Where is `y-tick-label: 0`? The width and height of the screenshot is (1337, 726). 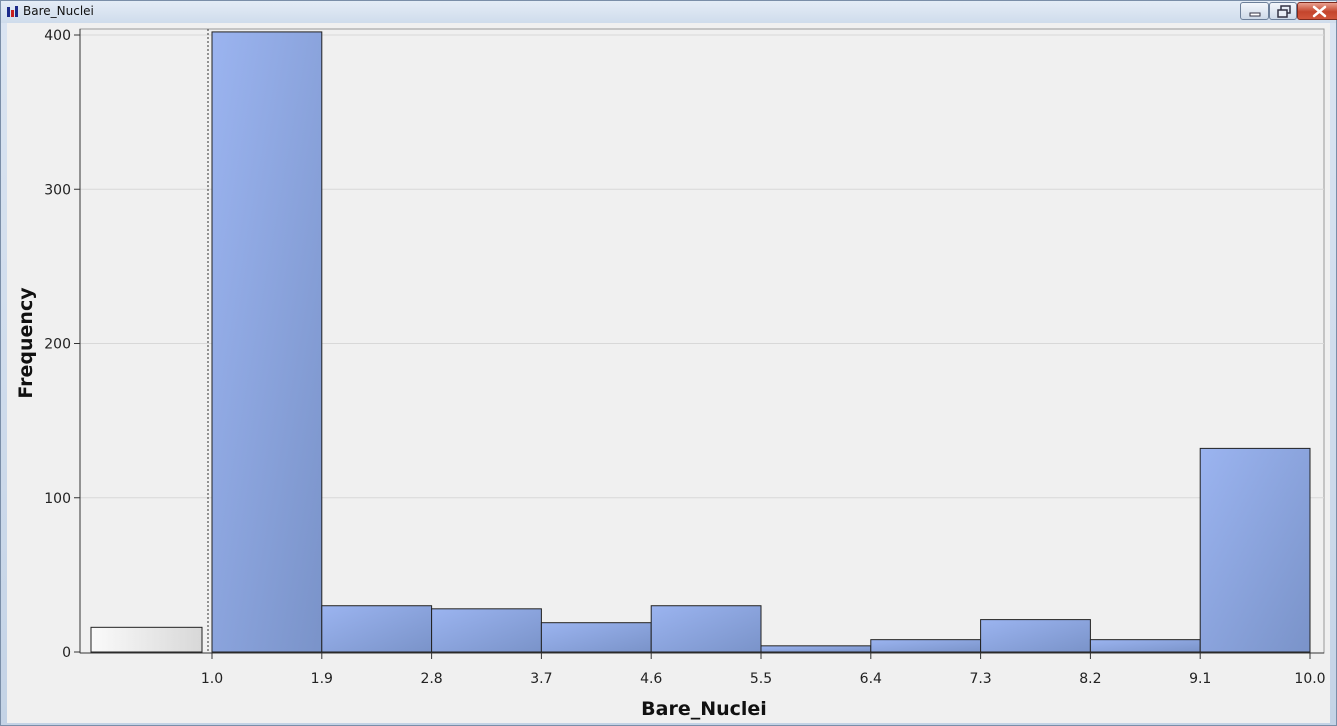
y-tick-label: 0 is located at coordinates (66, 653).